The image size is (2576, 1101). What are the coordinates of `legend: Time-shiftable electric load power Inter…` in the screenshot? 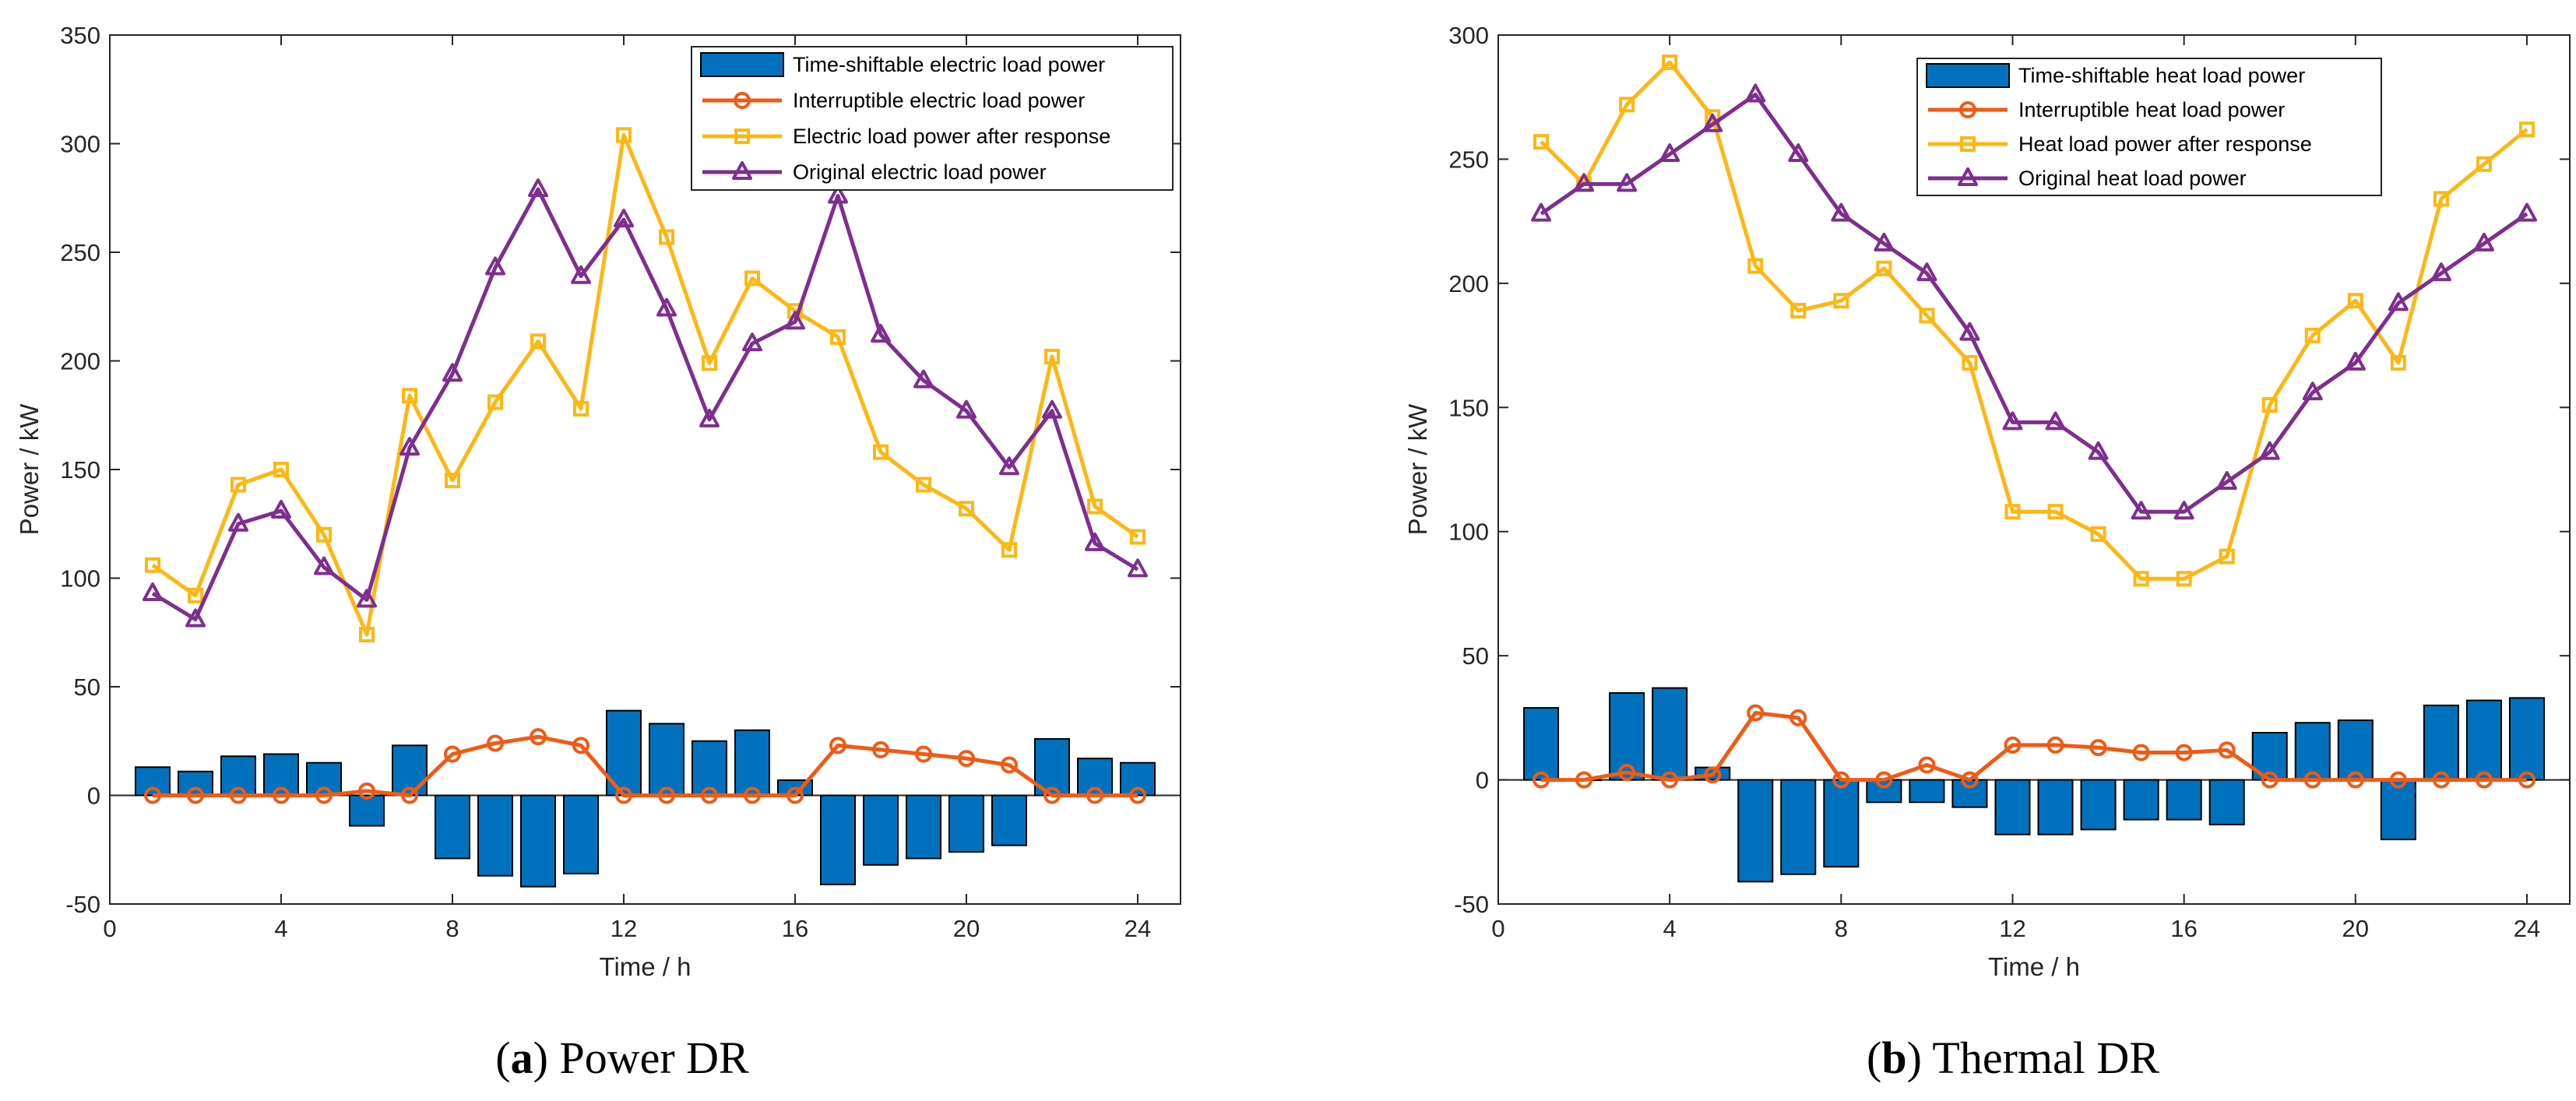 It's located at (932, 118).